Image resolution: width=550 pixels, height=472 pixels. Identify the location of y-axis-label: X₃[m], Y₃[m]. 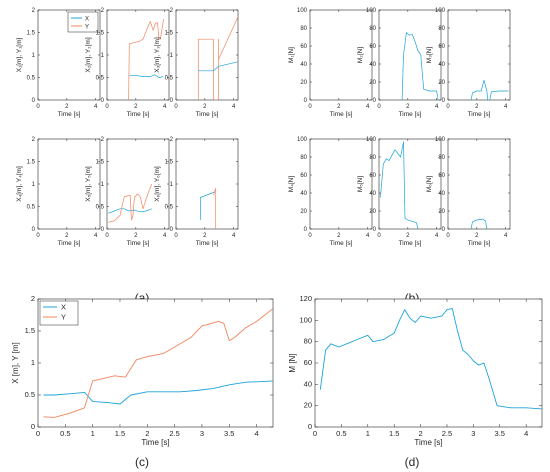
(157, 55).